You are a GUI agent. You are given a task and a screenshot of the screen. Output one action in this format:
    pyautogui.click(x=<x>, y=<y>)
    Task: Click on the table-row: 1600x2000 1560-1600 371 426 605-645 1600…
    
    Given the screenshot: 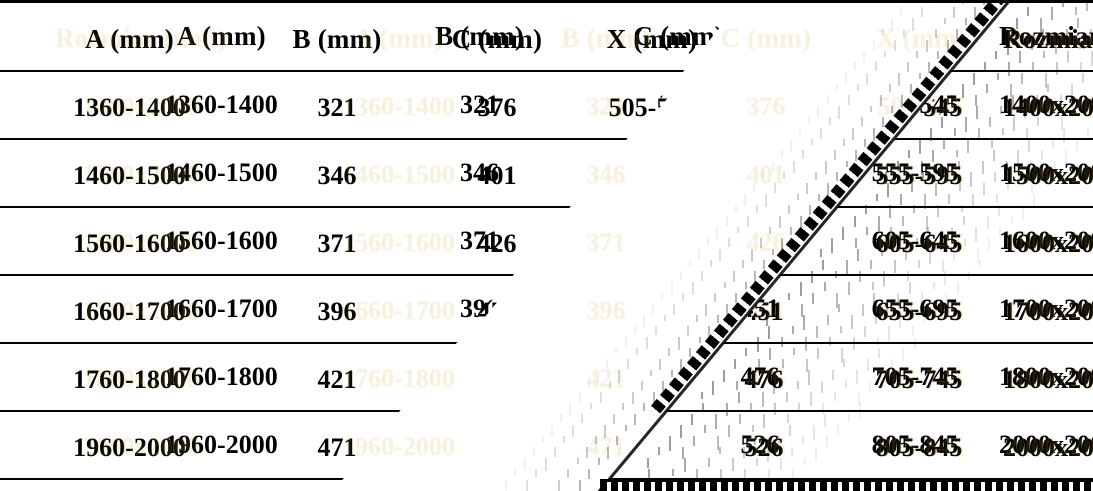 What is the action you would take?
    pyautogui.click(x=549, y=243)
    